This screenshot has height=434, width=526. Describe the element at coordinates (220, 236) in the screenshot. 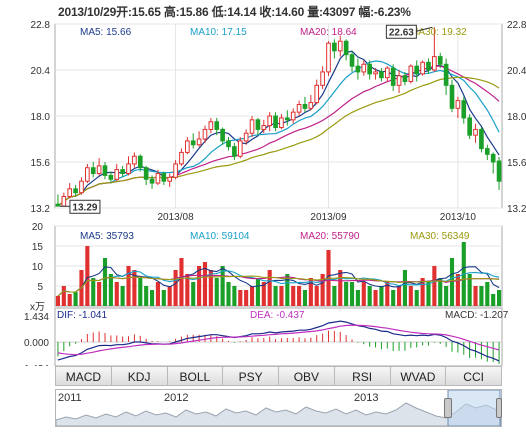

I see `volume-legend-item: MA10: 59104` at that location.